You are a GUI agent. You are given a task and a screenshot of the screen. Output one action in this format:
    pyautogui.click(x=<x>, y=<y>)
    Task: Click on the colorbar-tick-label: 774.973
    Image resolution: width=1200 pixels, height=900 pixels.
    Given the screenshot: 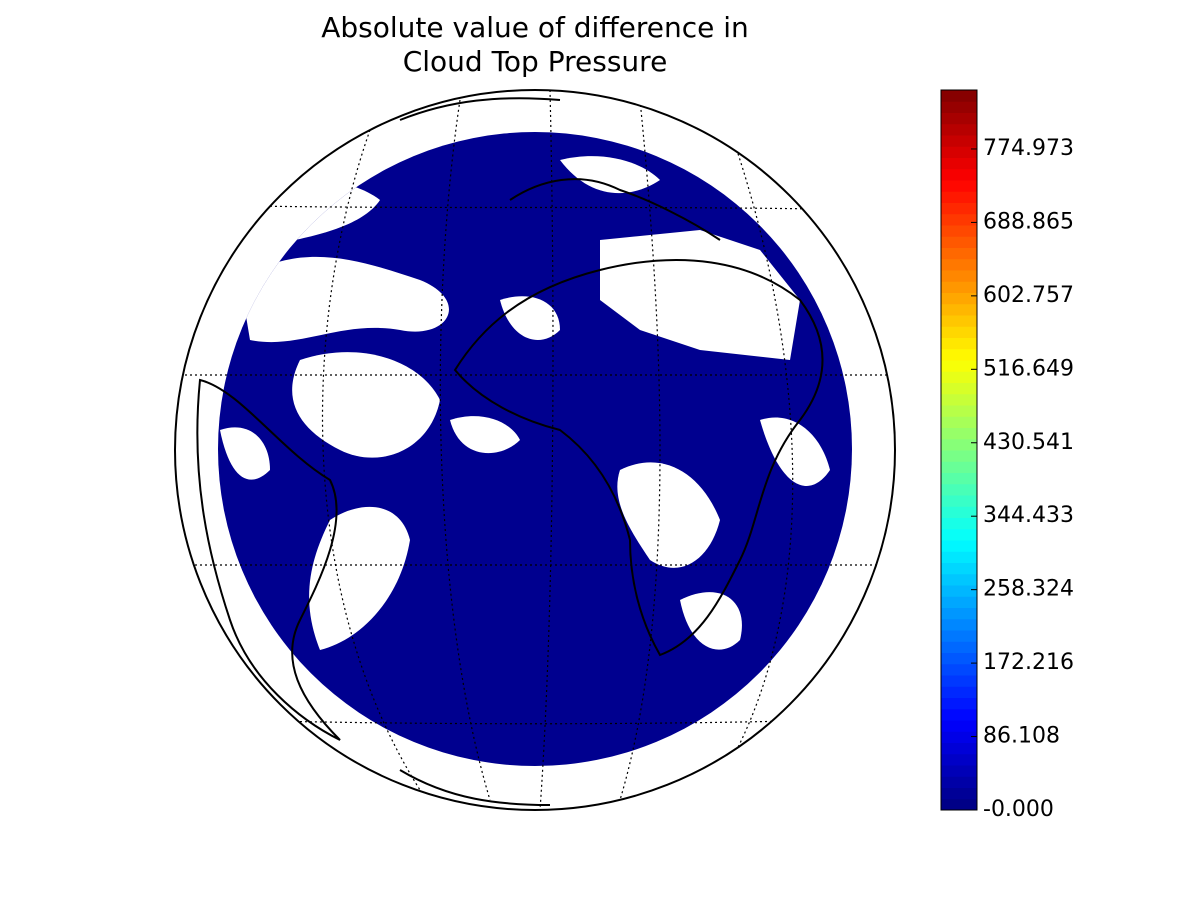 What is the action you would take?
    pyautogui.click(x=1028, y=148)
    